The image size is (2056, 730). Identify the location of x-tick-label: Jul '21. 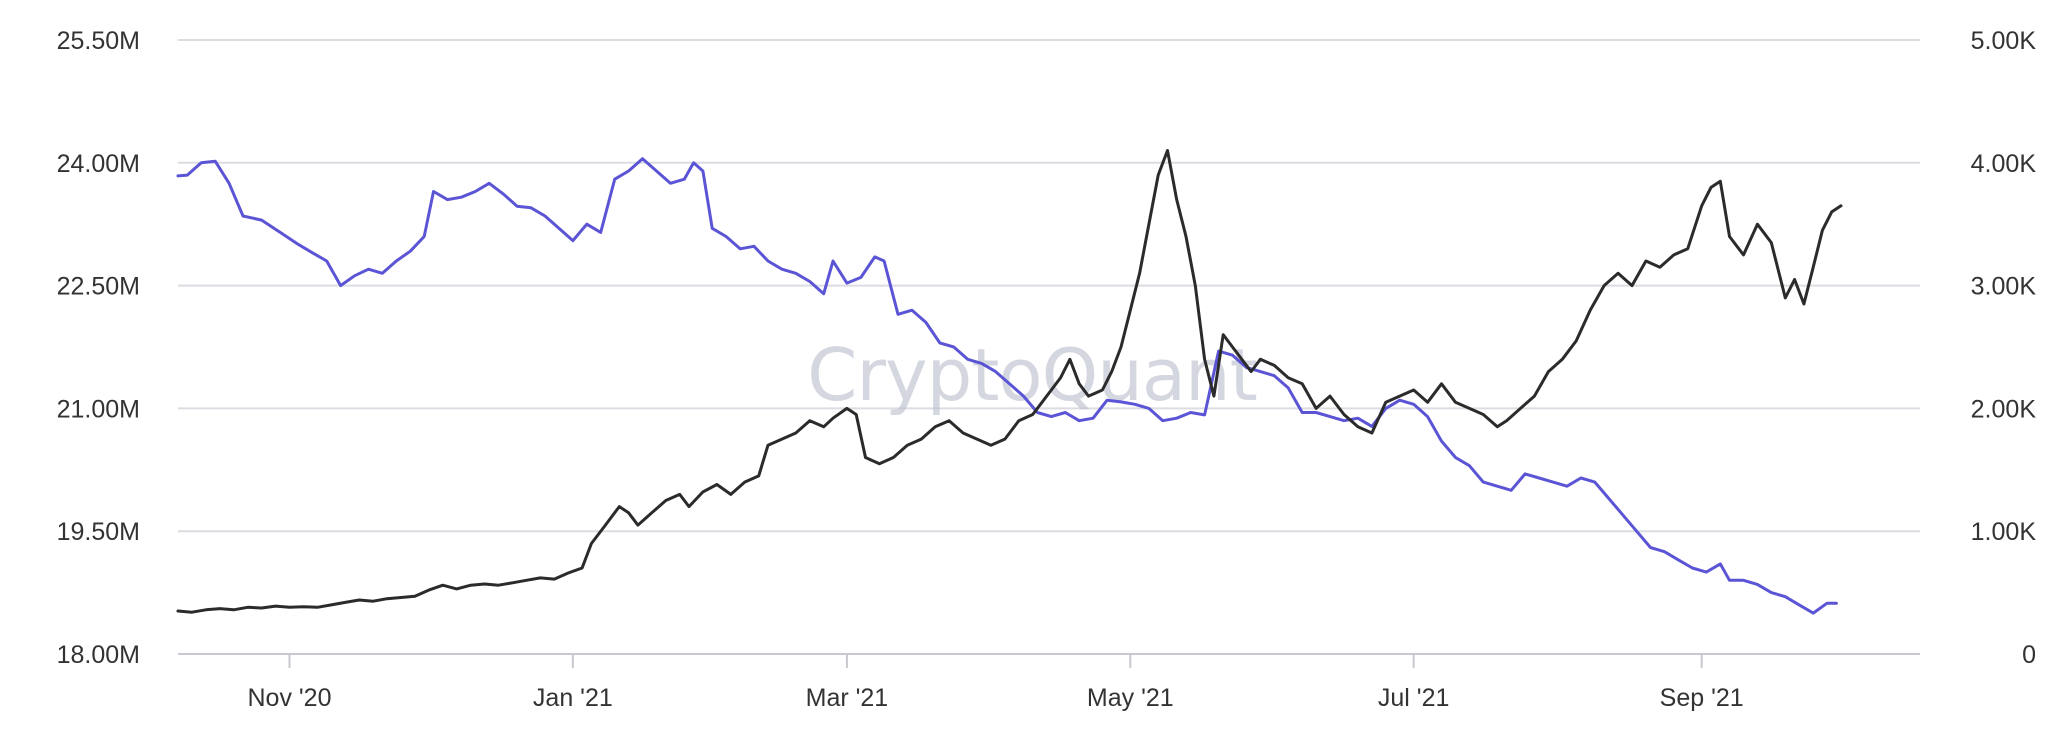
(1413, 698).